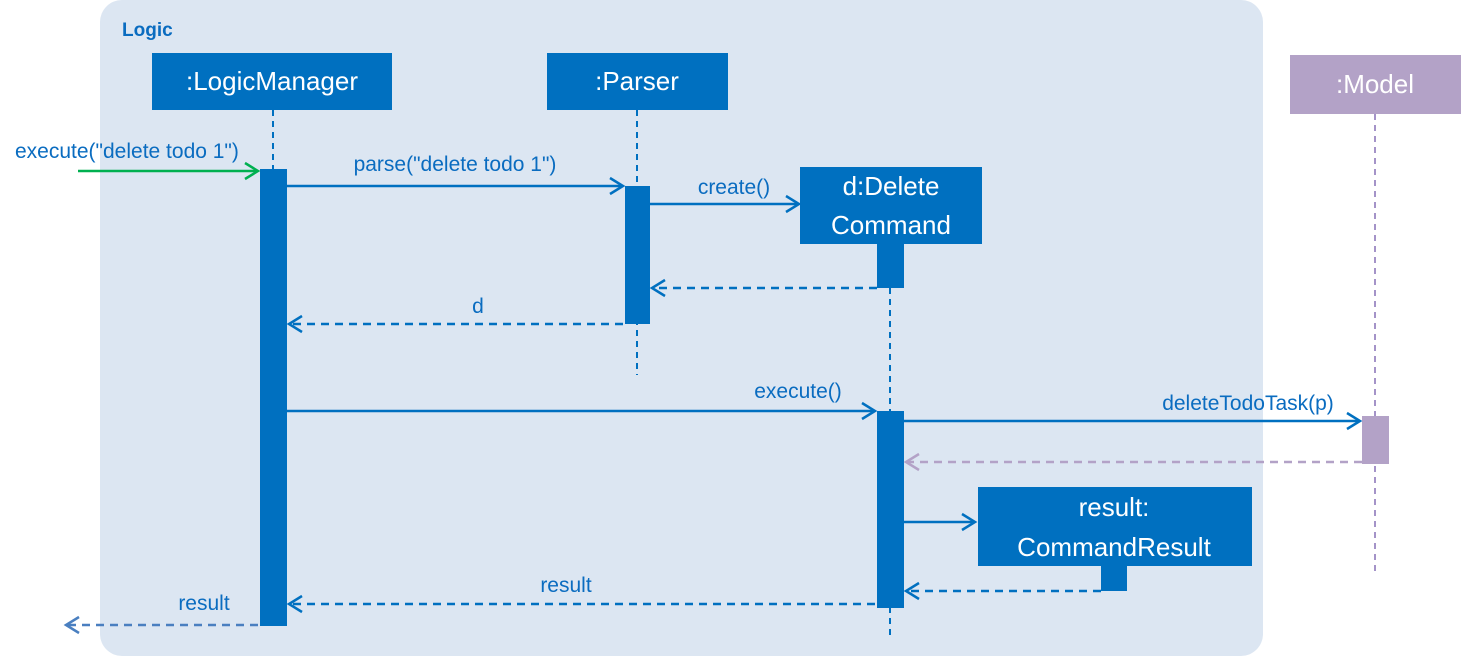 The height and width of the screenshot is (656, 1461). What do you see at coordinates (891, 186) in the screenshot?
I see `participant-delete-command-line1: d:Delete` at bounding box center [891, 186].